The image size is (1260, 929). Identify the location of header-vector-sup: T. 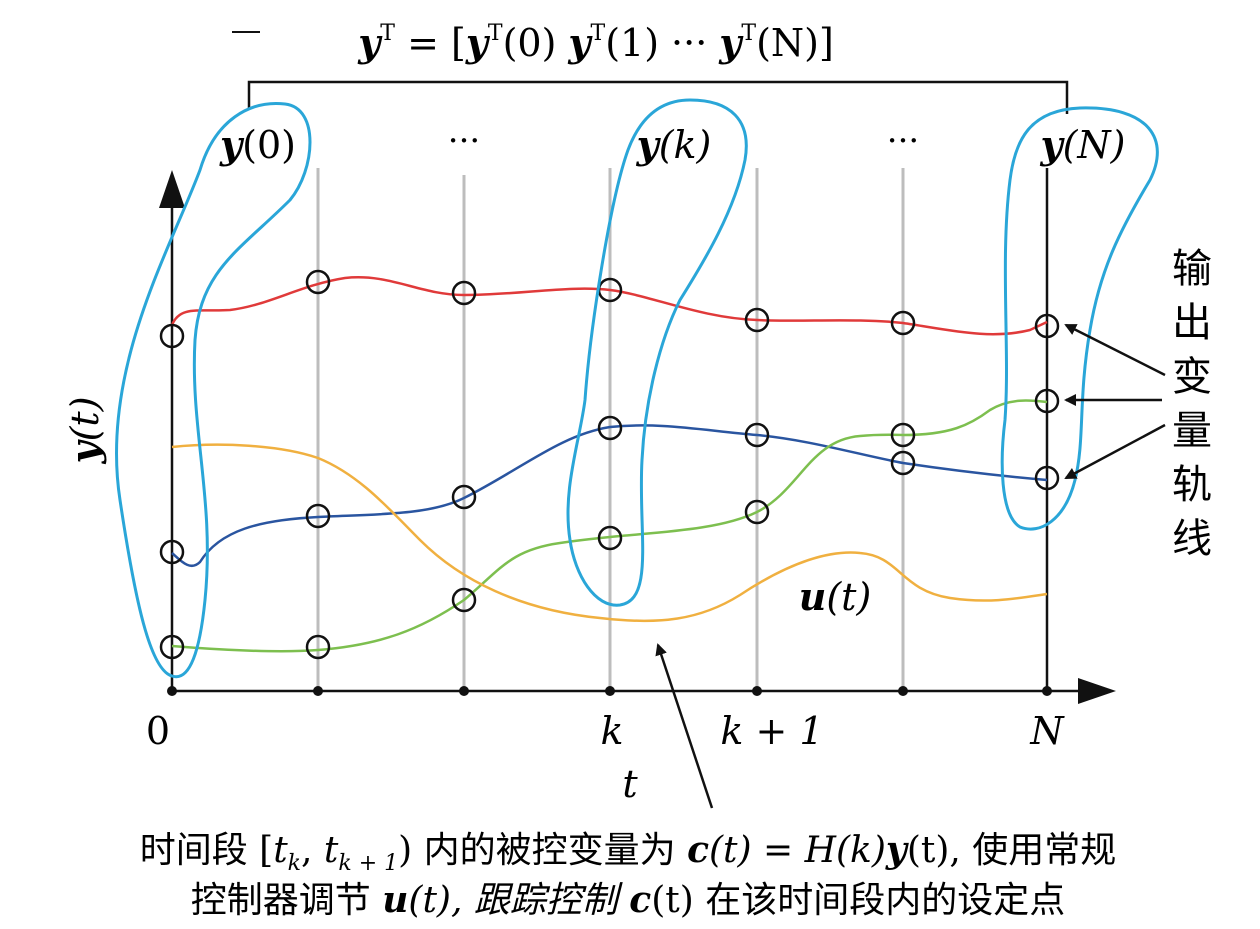
(387, 33).